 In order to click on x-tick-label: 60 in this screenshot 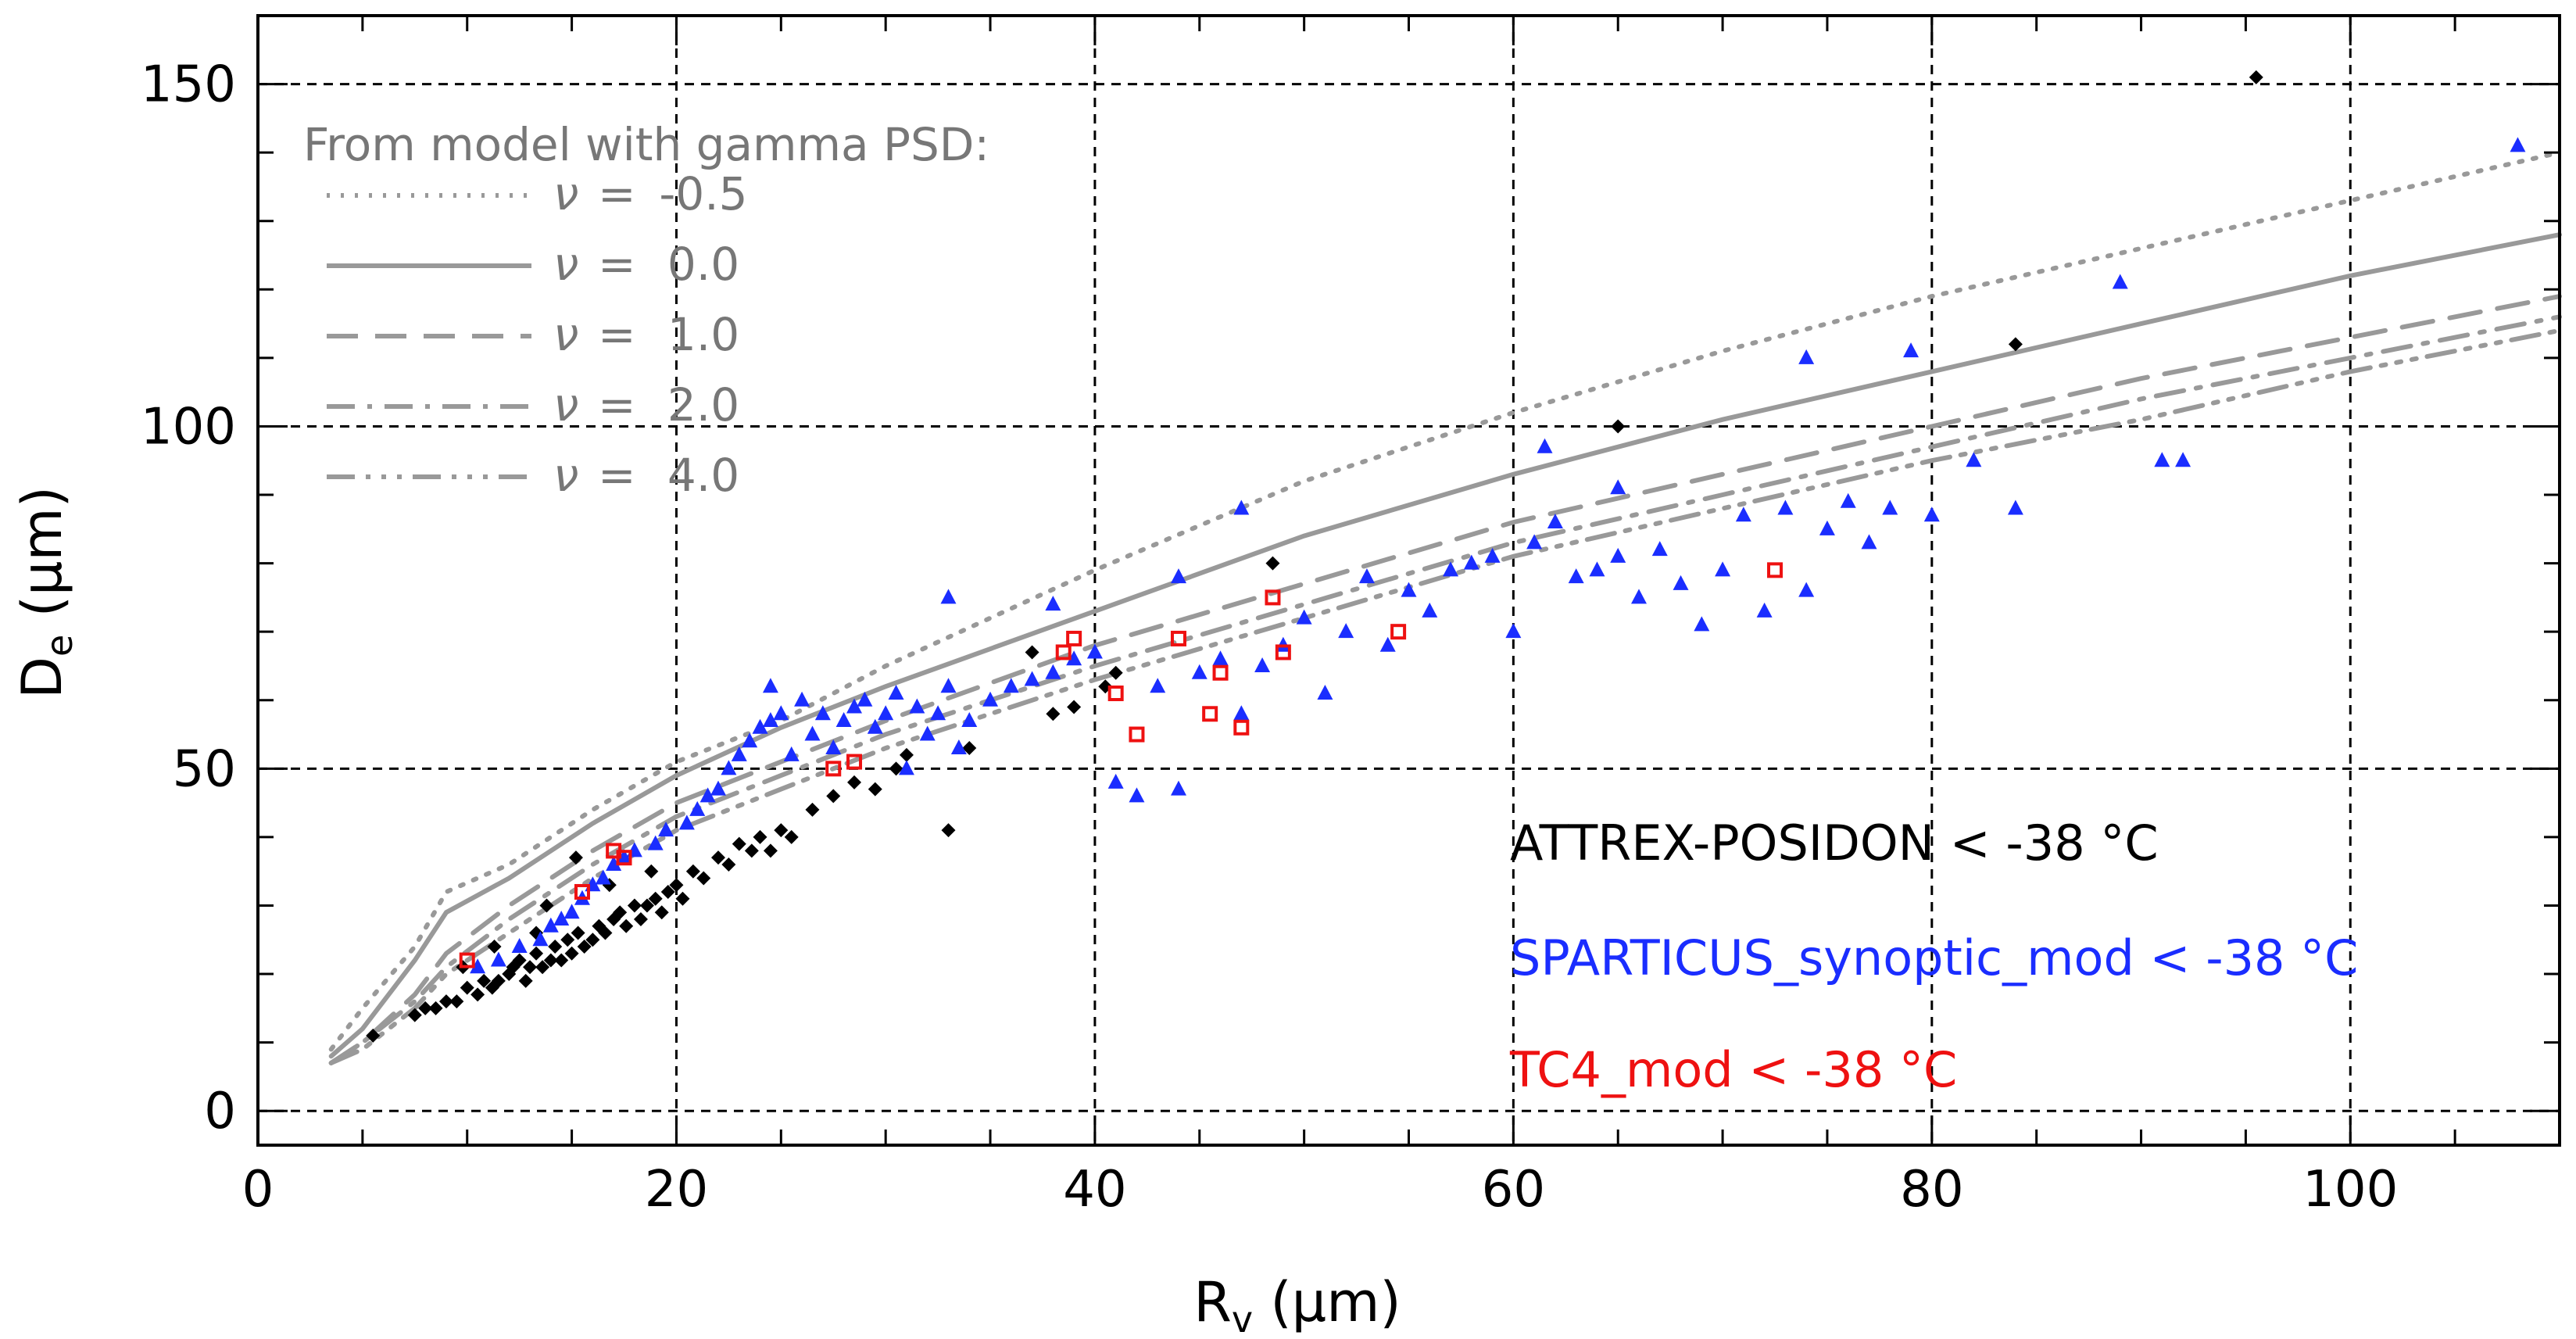, I will do `click(1513, 1190)`.